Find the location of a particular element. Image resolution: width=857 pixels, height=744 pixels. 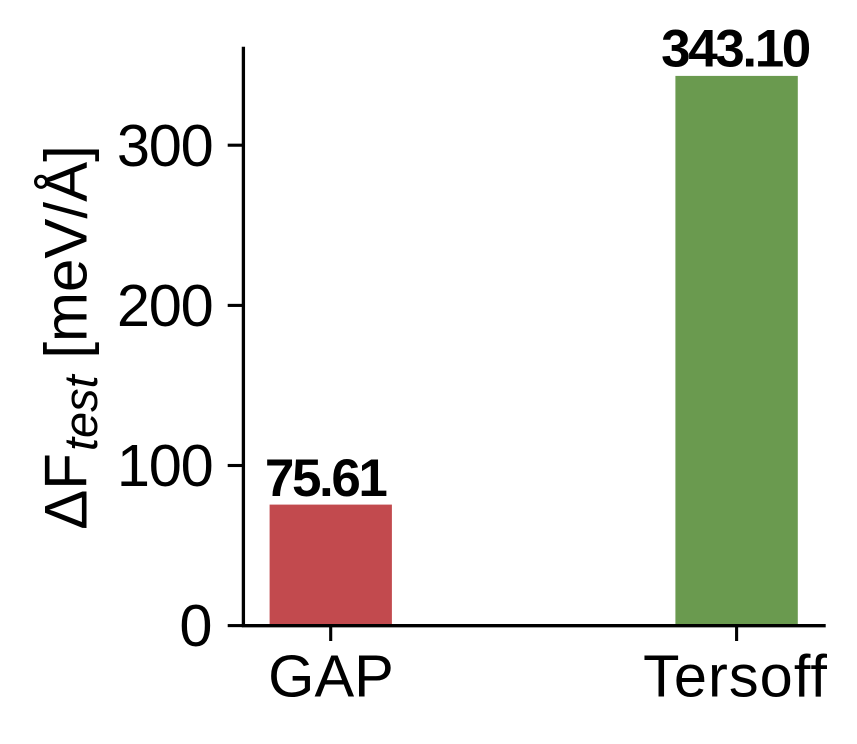

svg-text: 100 is located at coordinates (165, 465).